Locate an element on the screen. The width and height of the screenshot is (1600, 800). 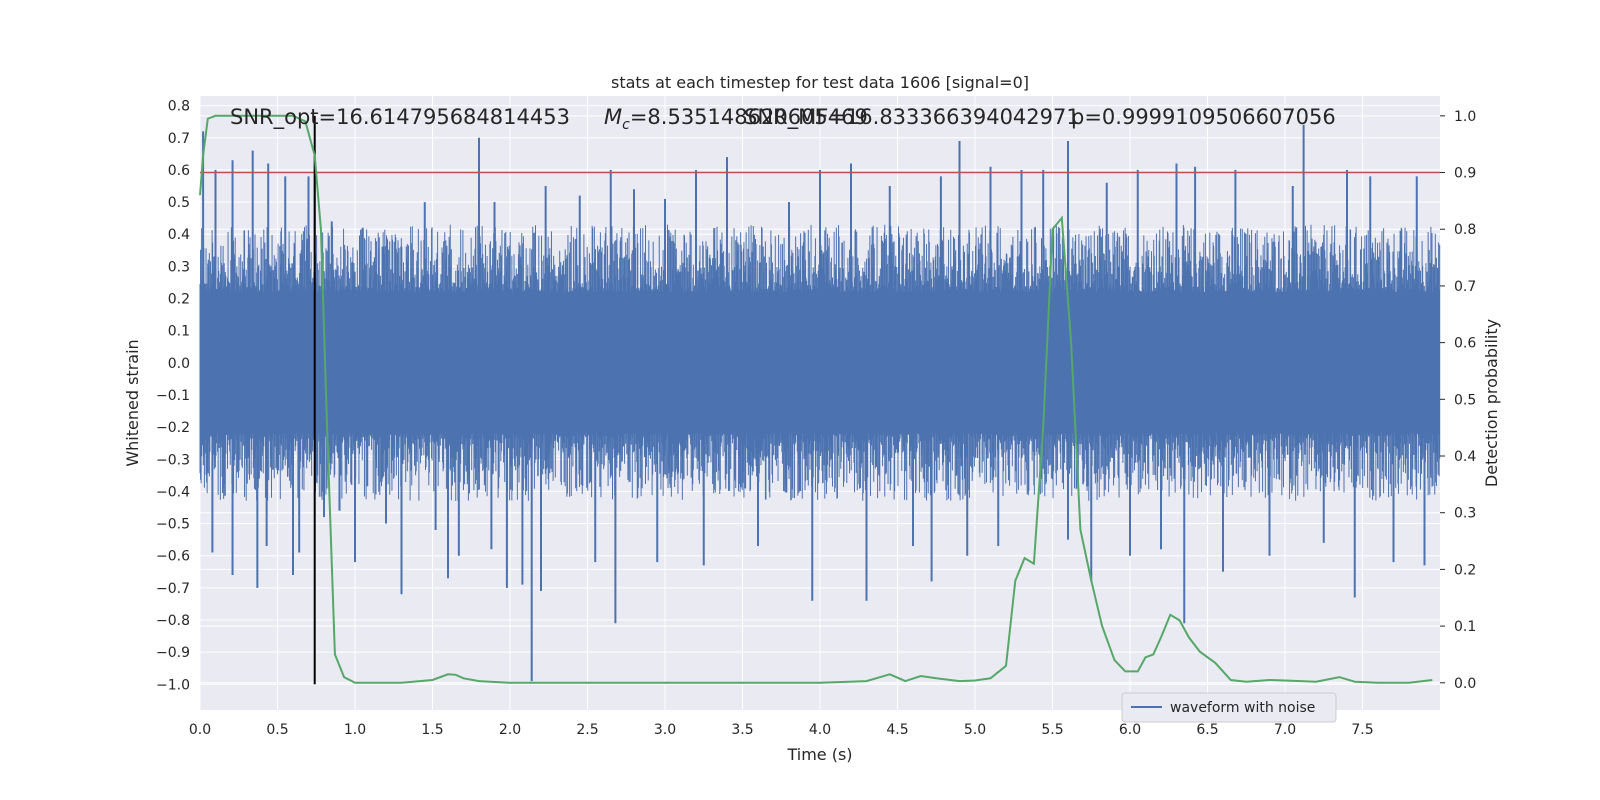
y-left-tick-label: −0.7 is located at coordinates (173, 589).